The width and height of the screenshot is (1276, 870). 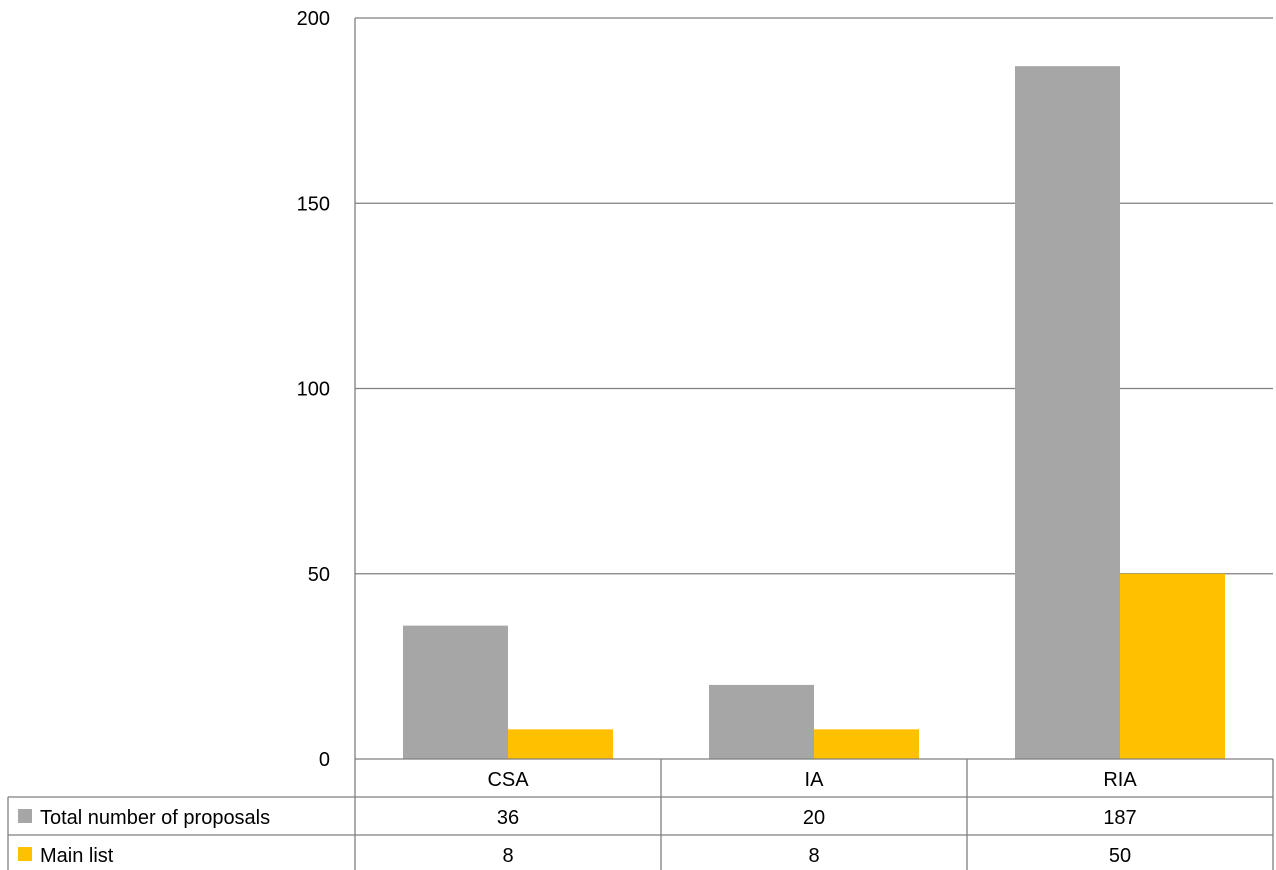 I want to click on y-tick-label: 200, so click(x=313, y=19).